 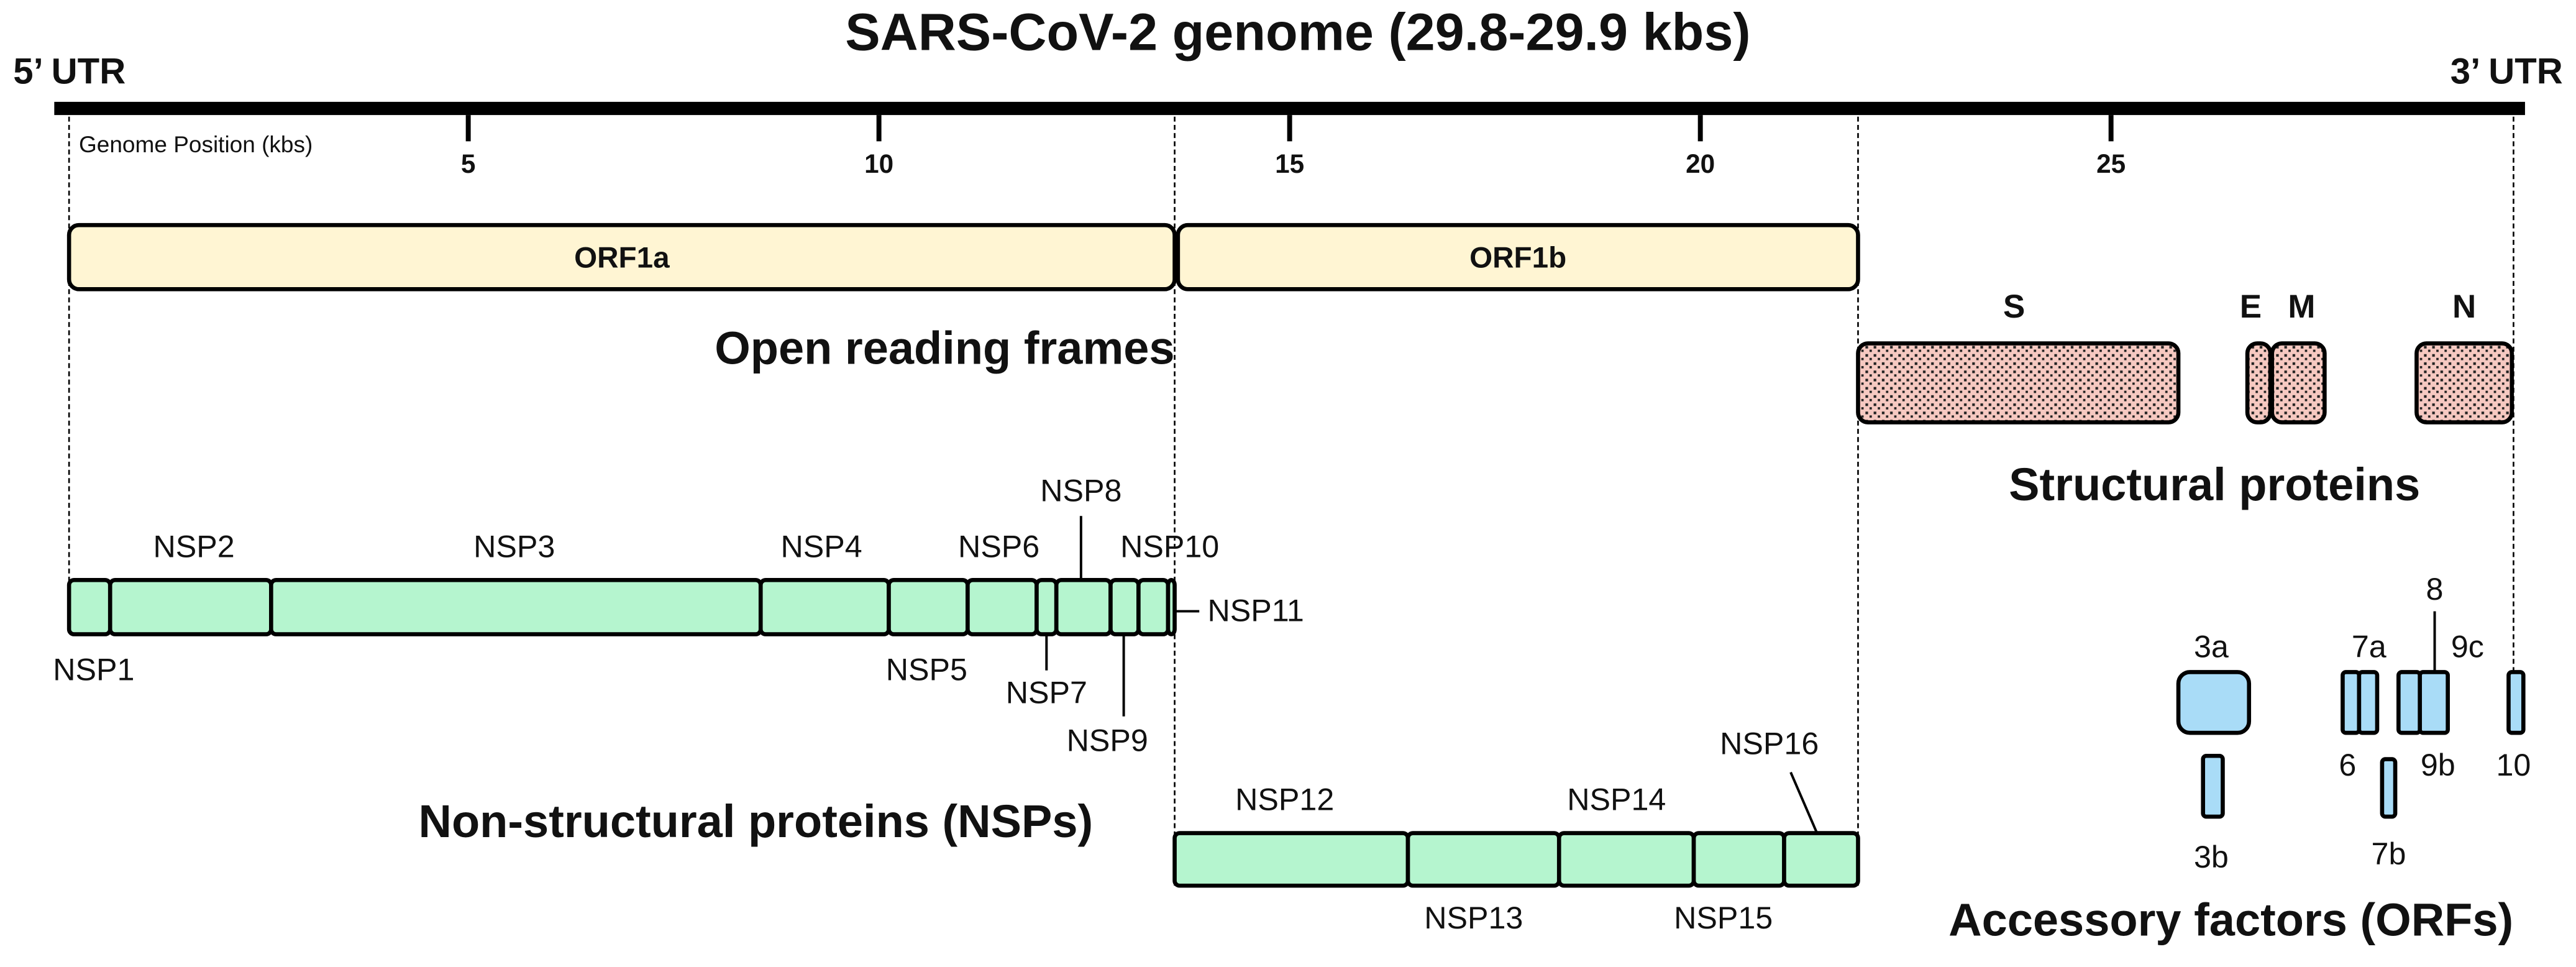 What do you see at coordinates (196, 144) in the screenshot?
I see `axis-label: Genome Position (kbs)` at bounding box center [196, 144].